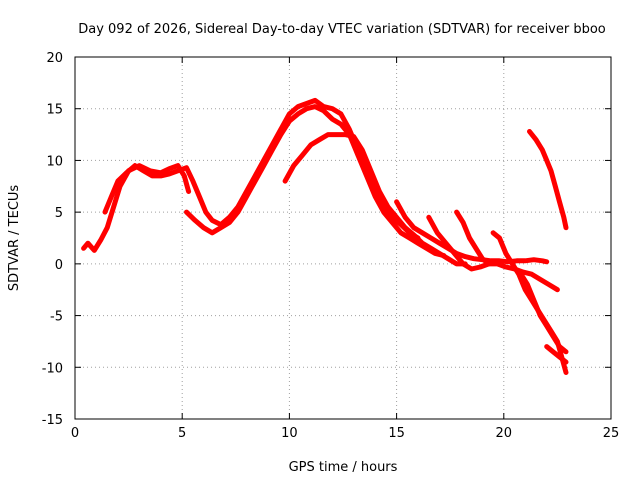 Image resolution: width=640 pixels, height=480 pixels. I want to click on y-tick-label: 10, so click(54, 161).